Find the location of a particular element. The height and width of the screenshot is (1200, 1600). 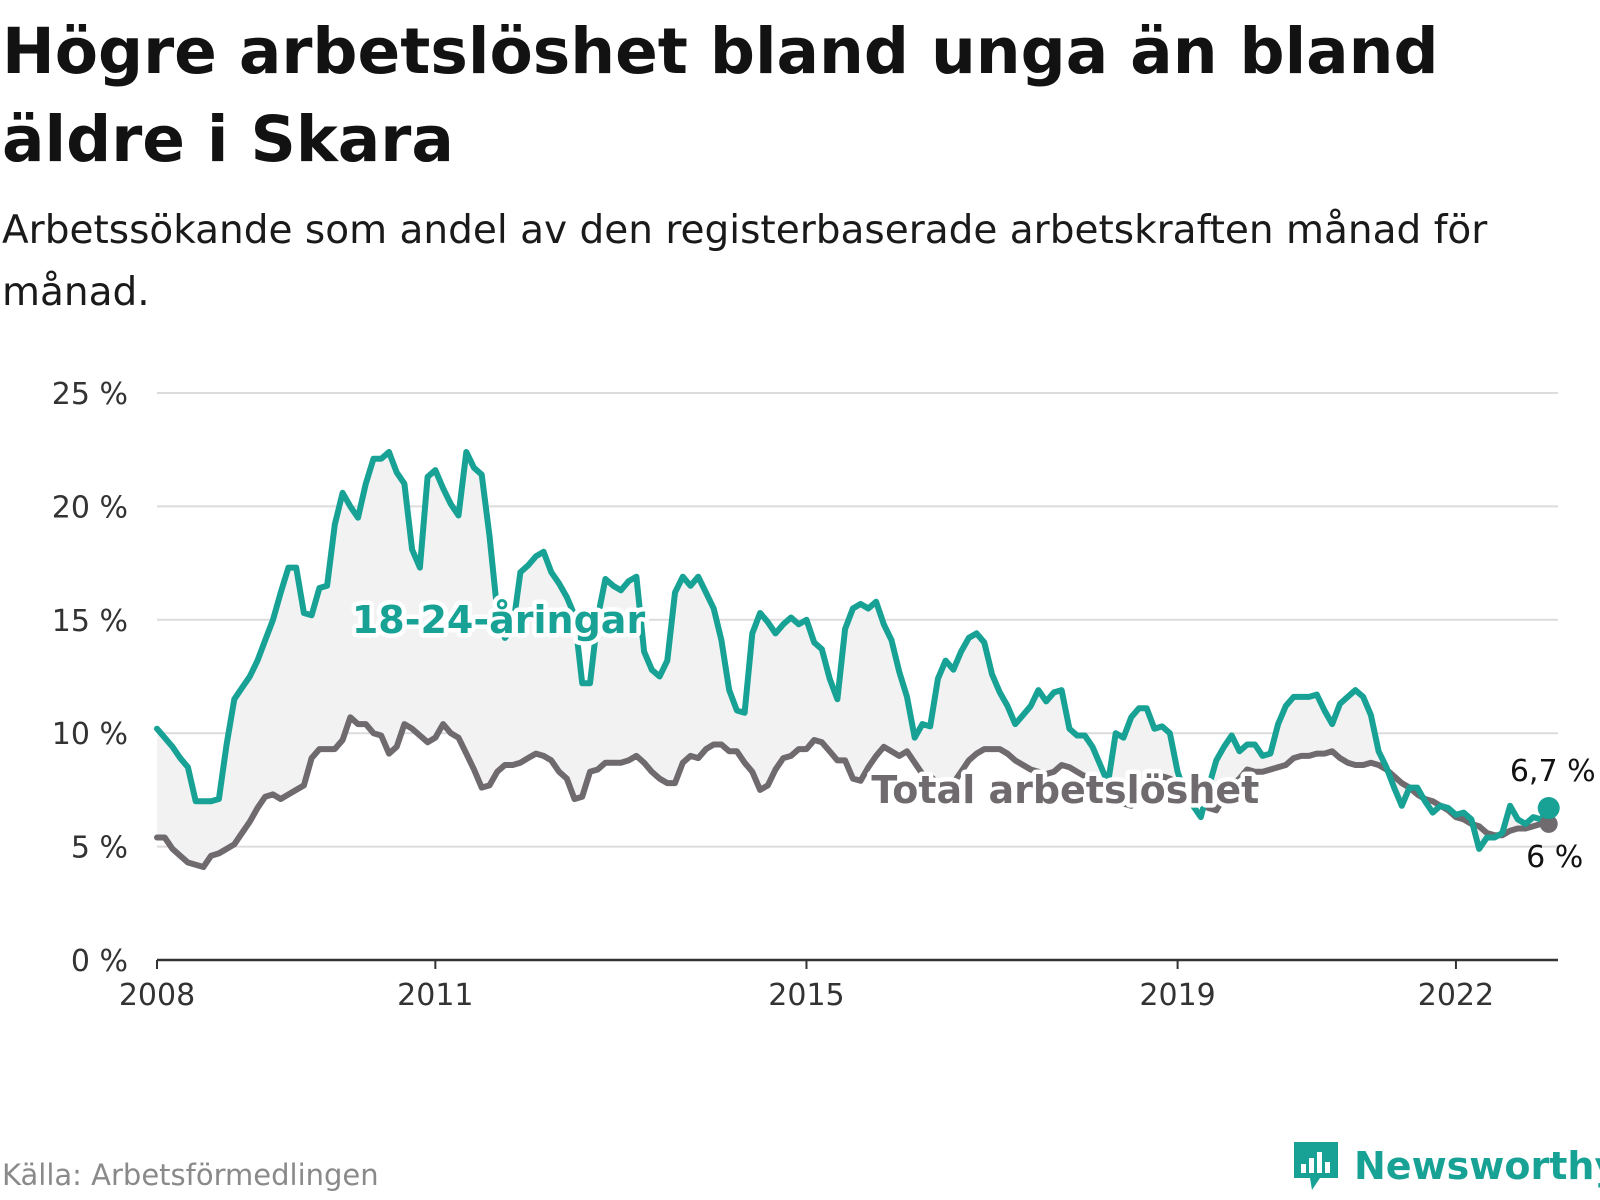

total-end-marker is located at coordinates (1548, 823).